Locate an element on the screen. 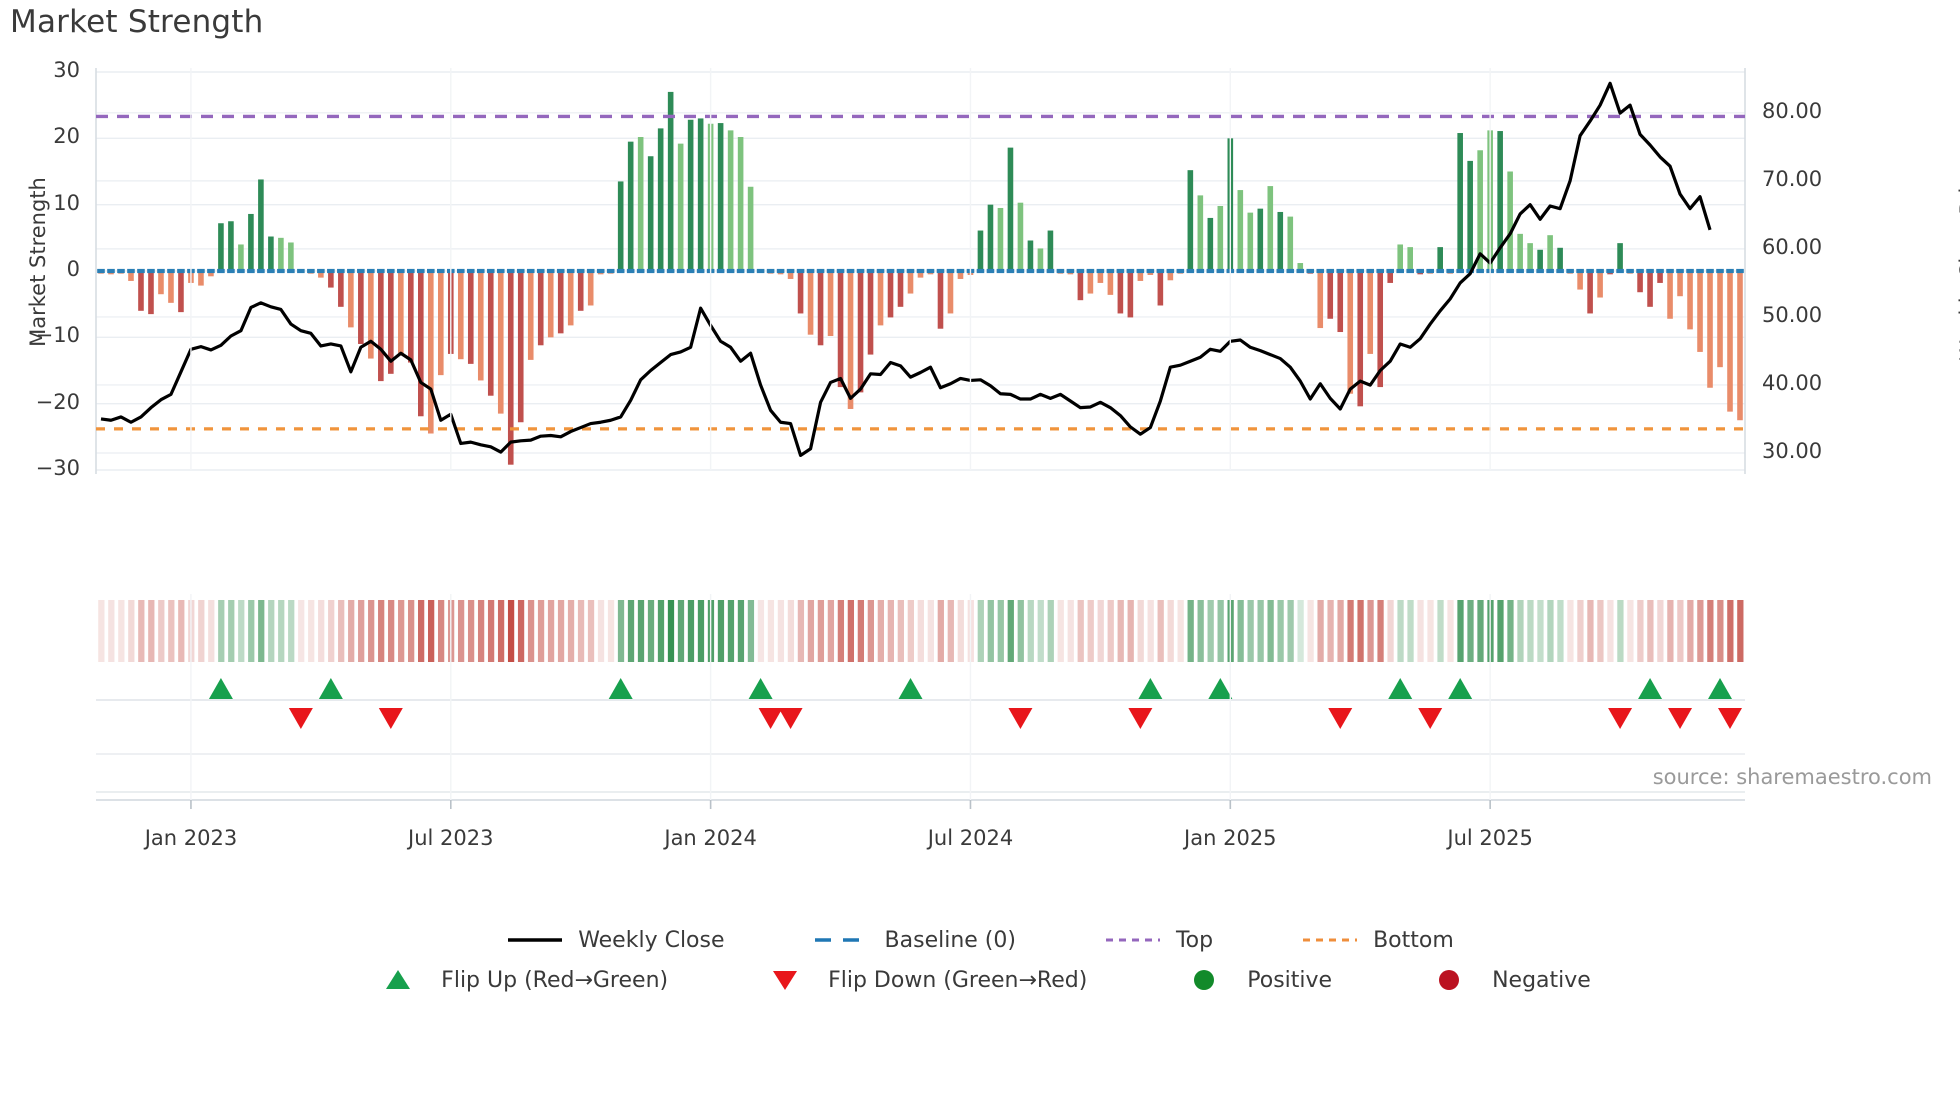 Image resolution: width=1960 pixels, height=1102 pixels. flip-markers is located at coordinates (975, 703).